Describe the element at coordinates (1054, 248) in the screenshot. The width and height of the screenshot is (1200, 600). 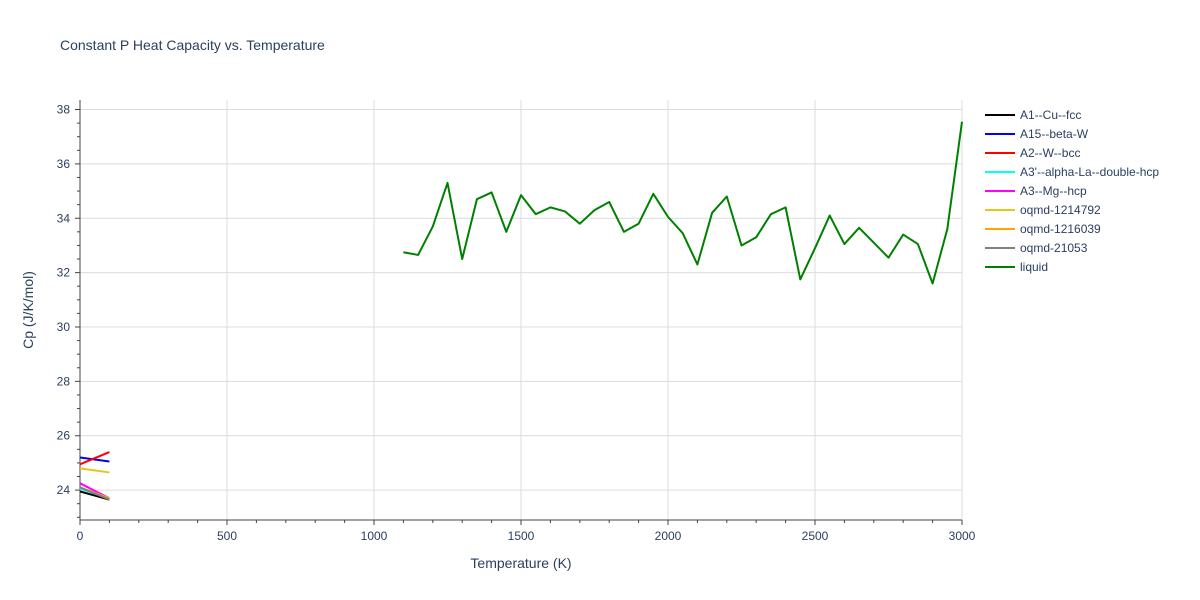
I see `legend-label: oqmd-21053` at that location.